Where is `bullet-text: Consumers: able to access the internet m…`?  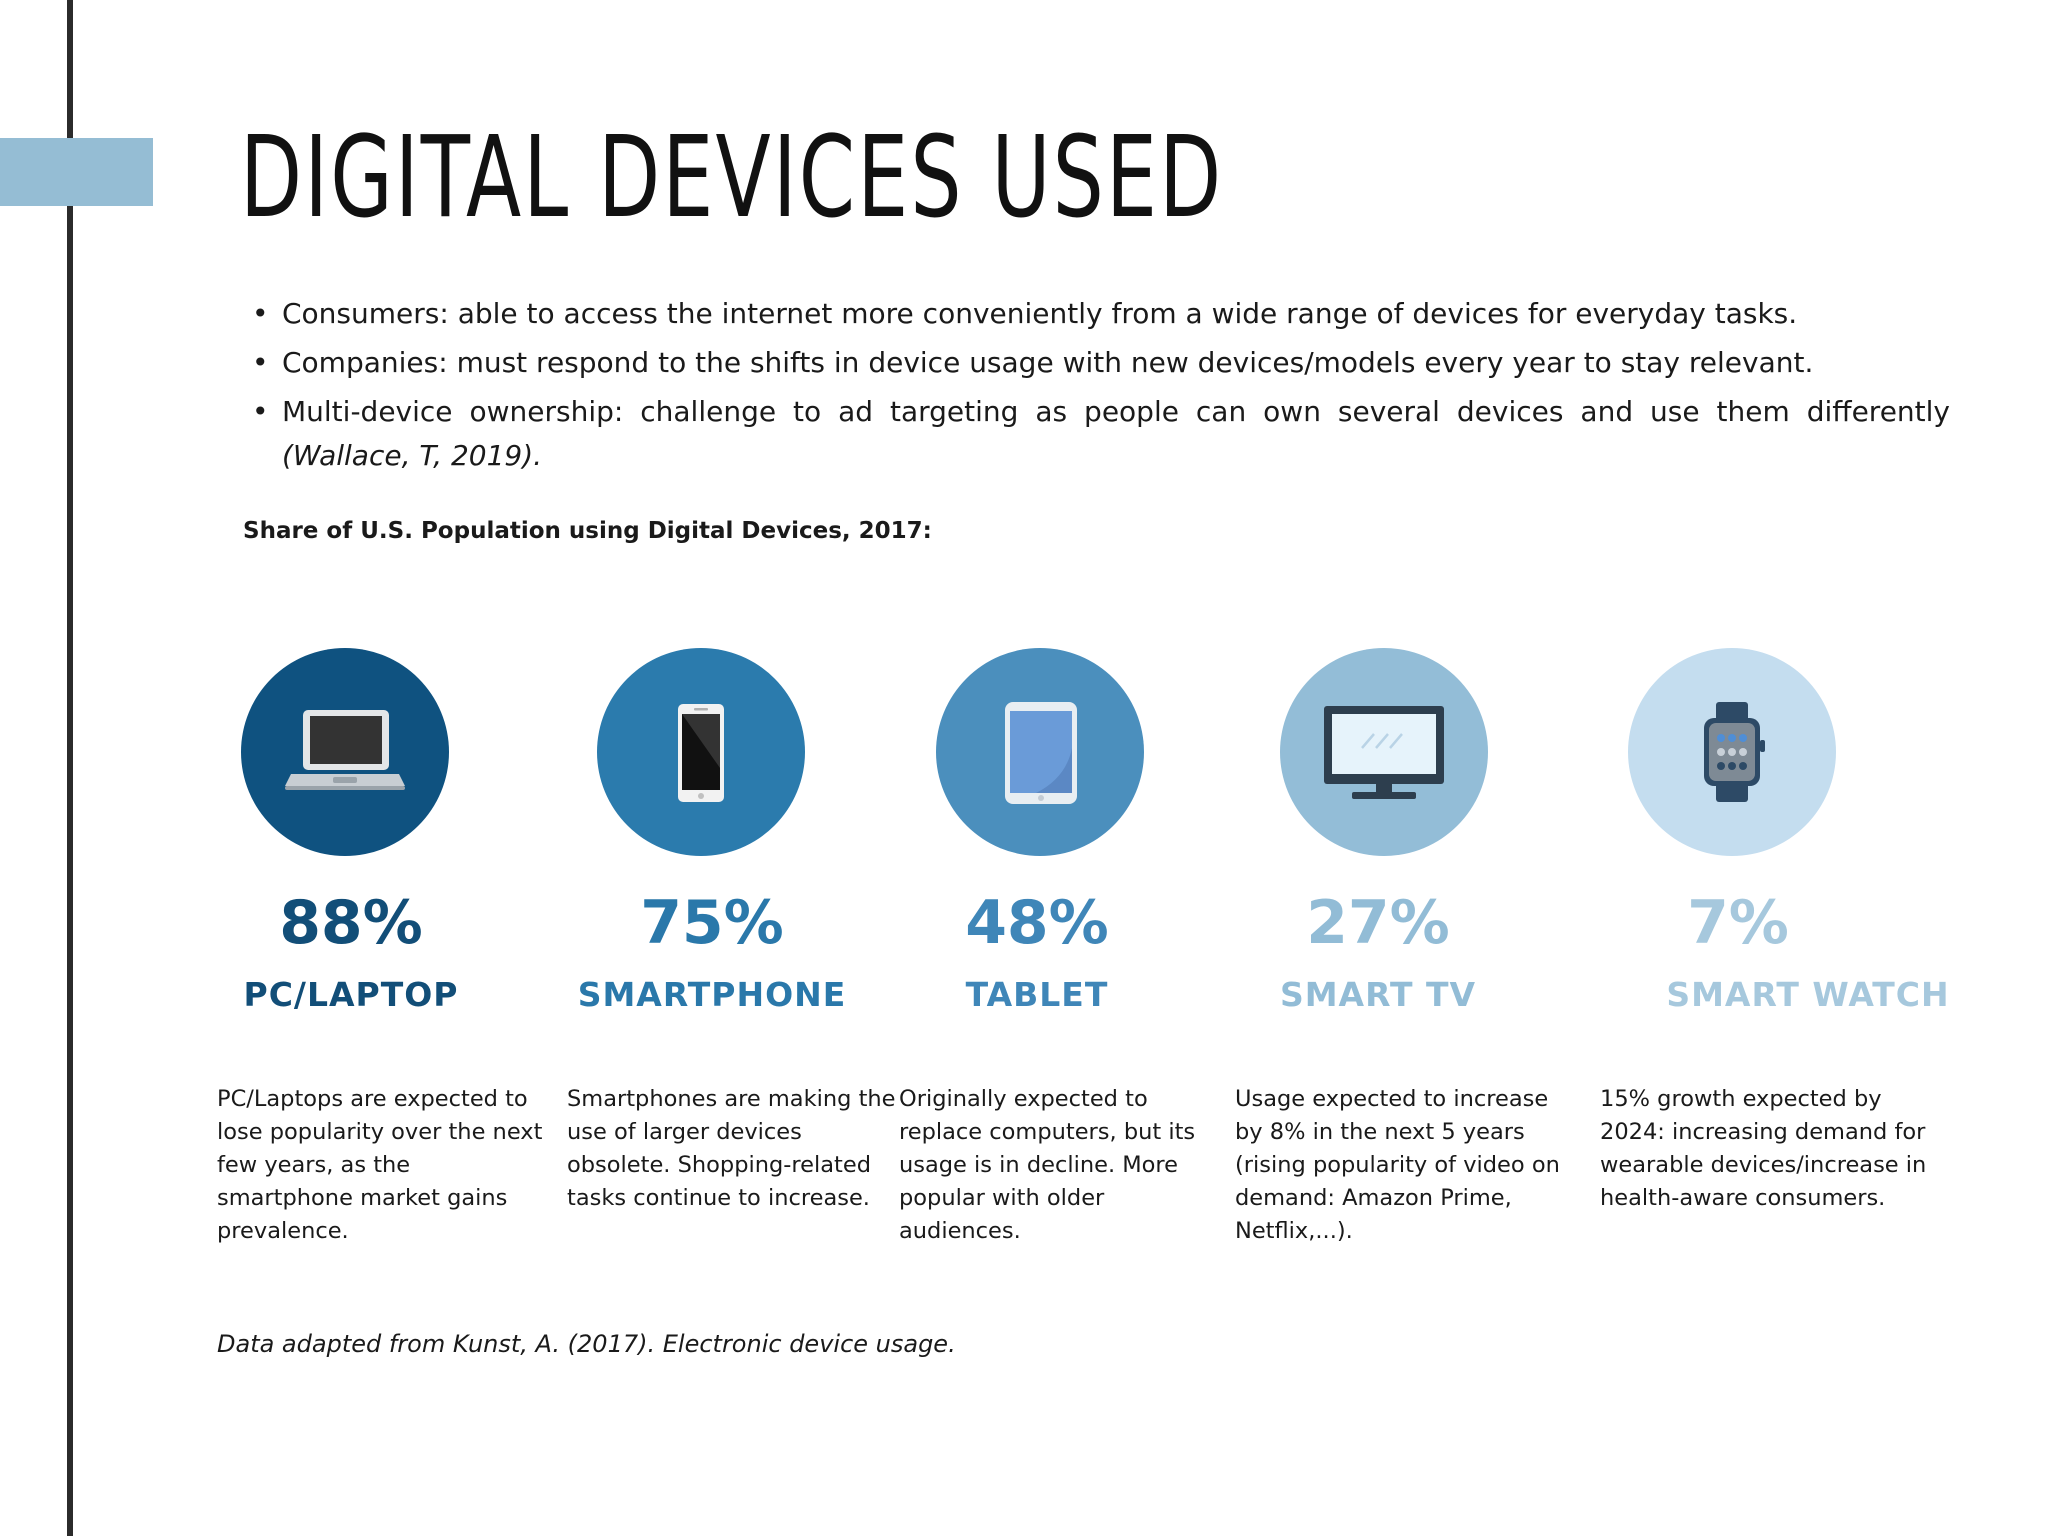
bullet-text: Consumers: able to access the internet m… is located at coordinates (1040, 313).